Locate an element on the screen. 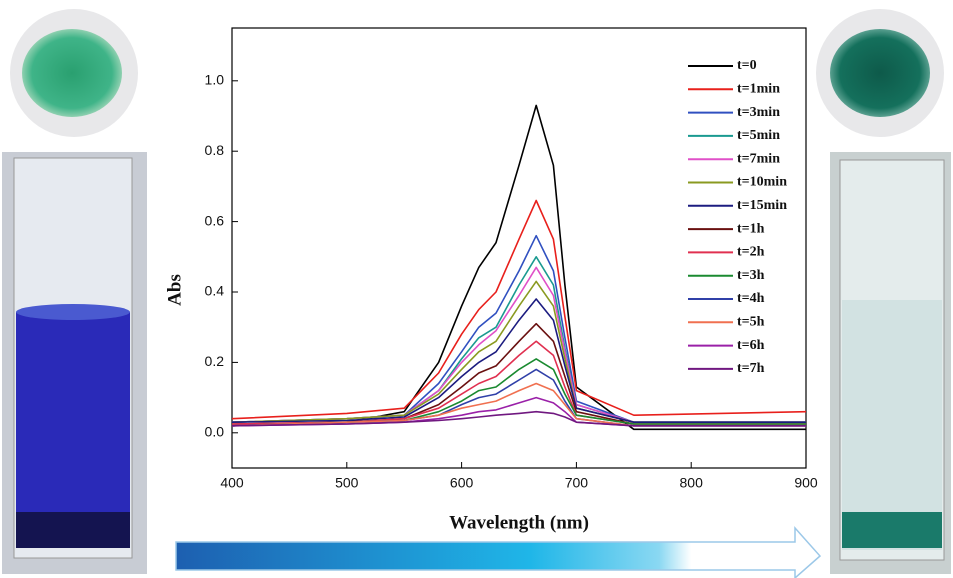 This screenshot has width=953, height=578. legend-label: t=1h is located at coordinates (751, 228).